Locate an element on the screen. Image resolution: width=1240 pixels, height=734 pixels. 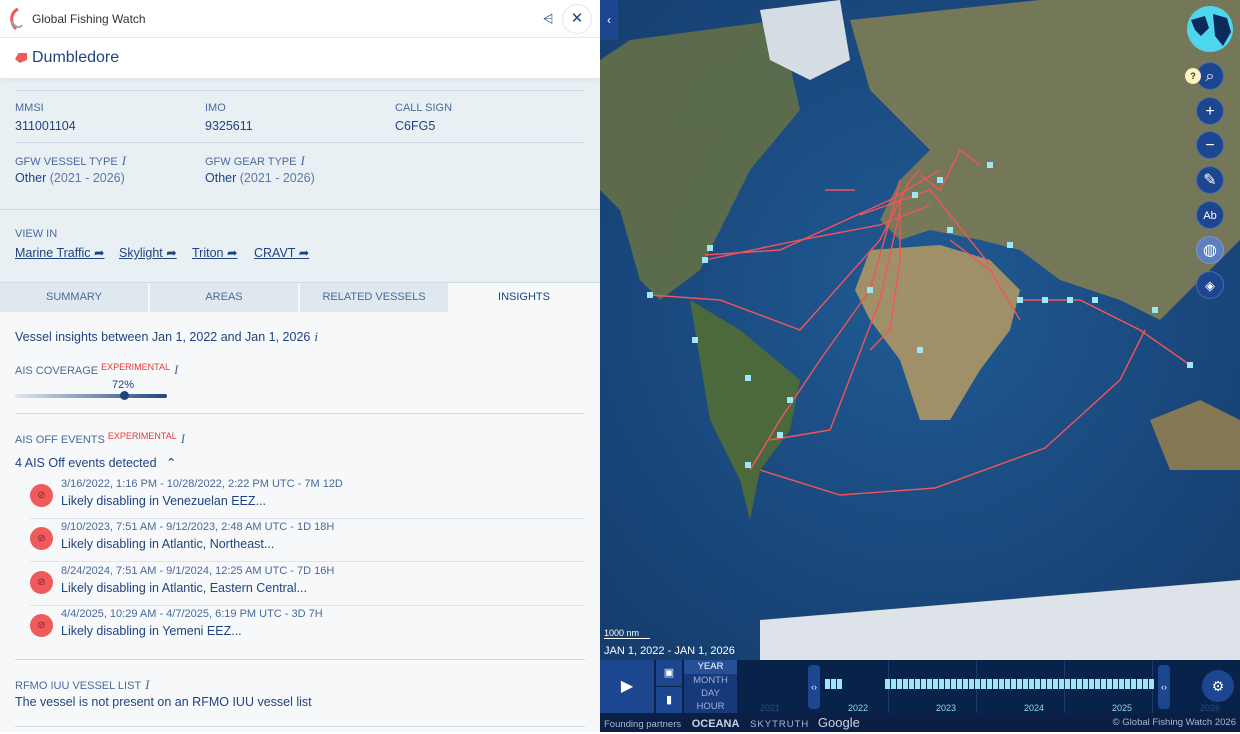
interval-year: YEAR is located at coordinates (710, 667).